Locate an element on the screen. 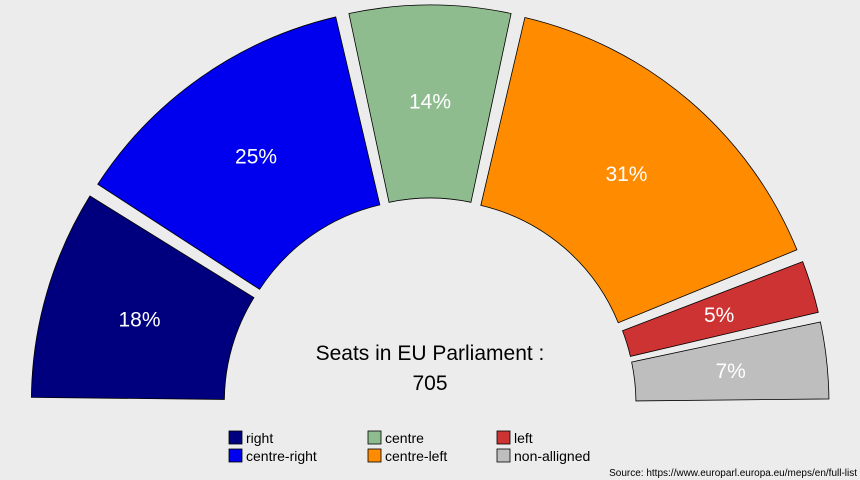 This screenshot has height=480, width=860. slice-right is located at coordinates (142, 297).